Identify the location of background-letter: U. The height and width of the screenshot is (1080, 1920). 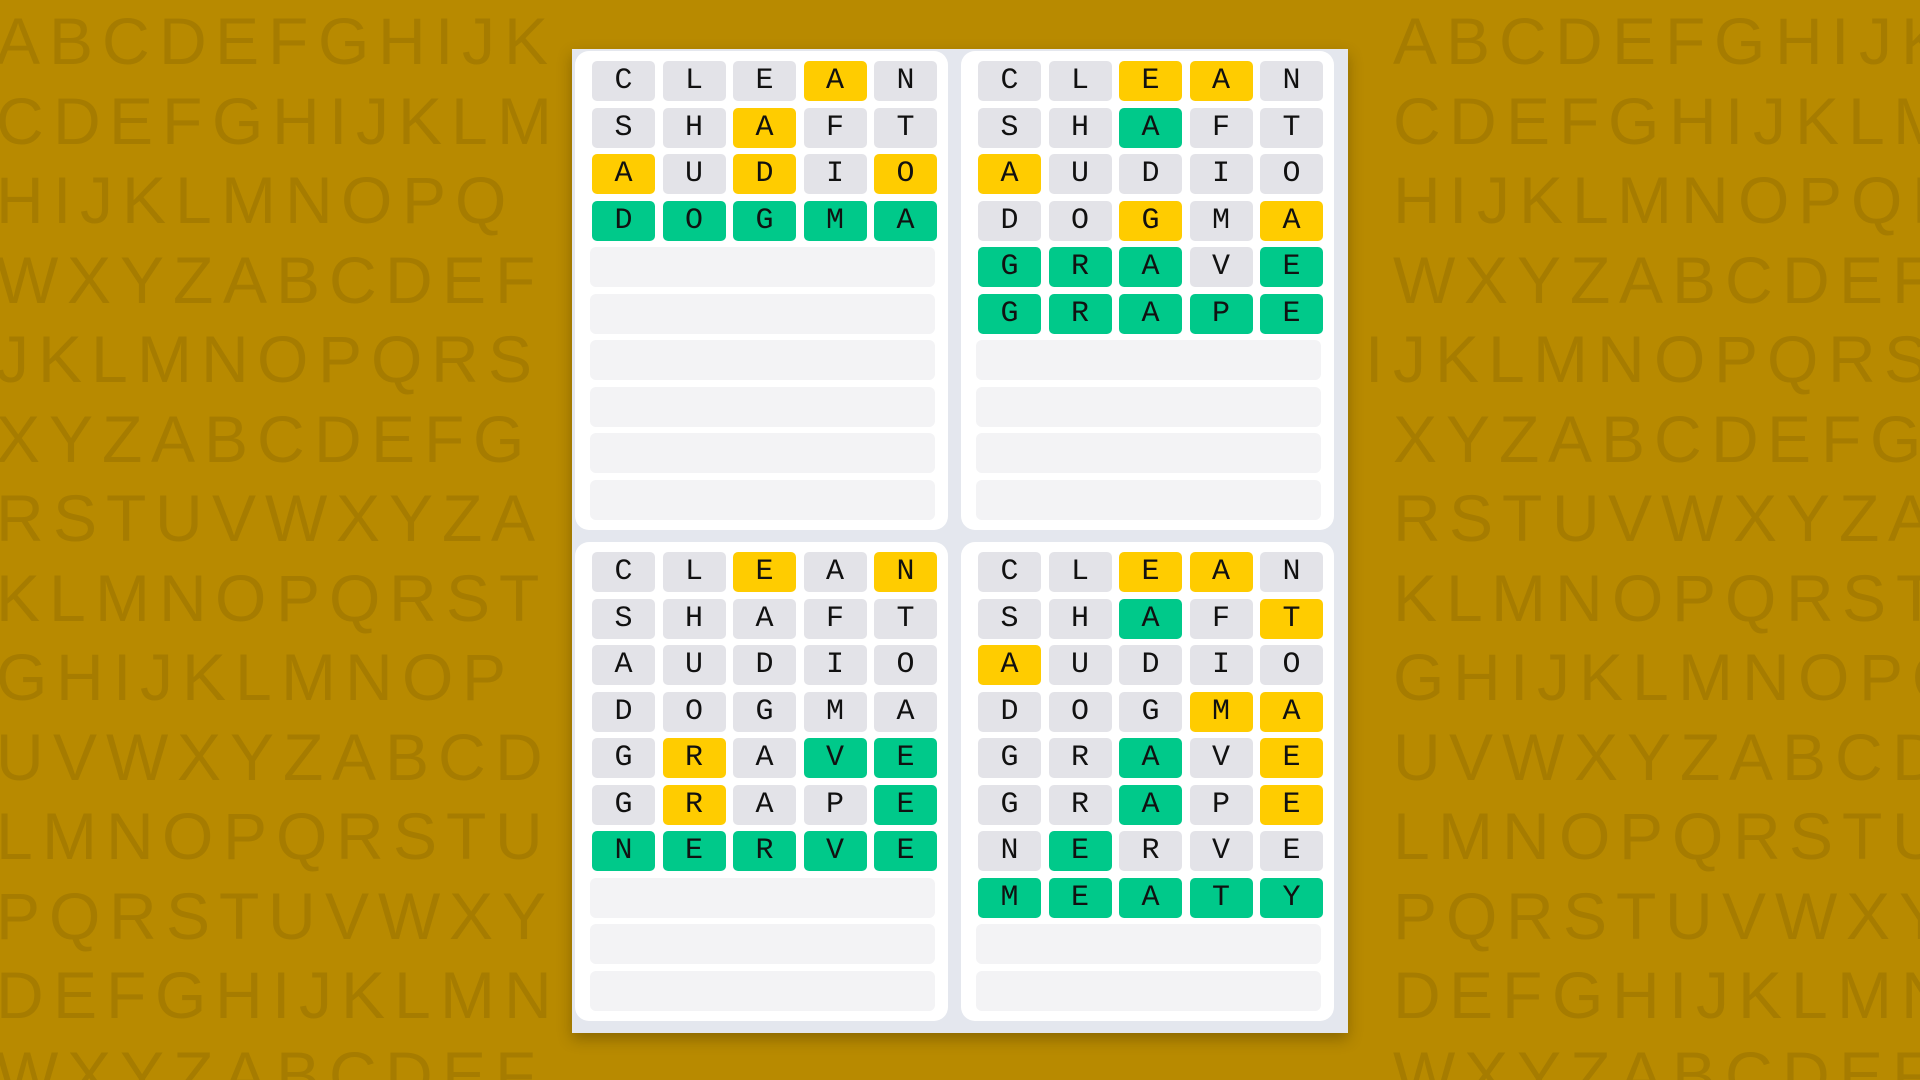
(1689, 915).